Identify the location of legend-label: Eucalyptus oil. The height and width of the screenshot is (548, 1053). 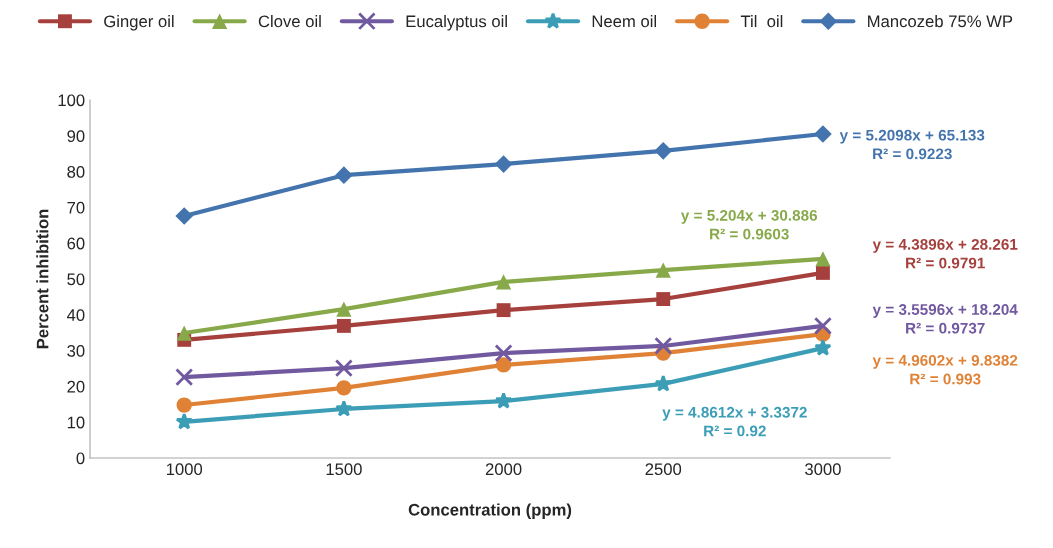
(456, 23).